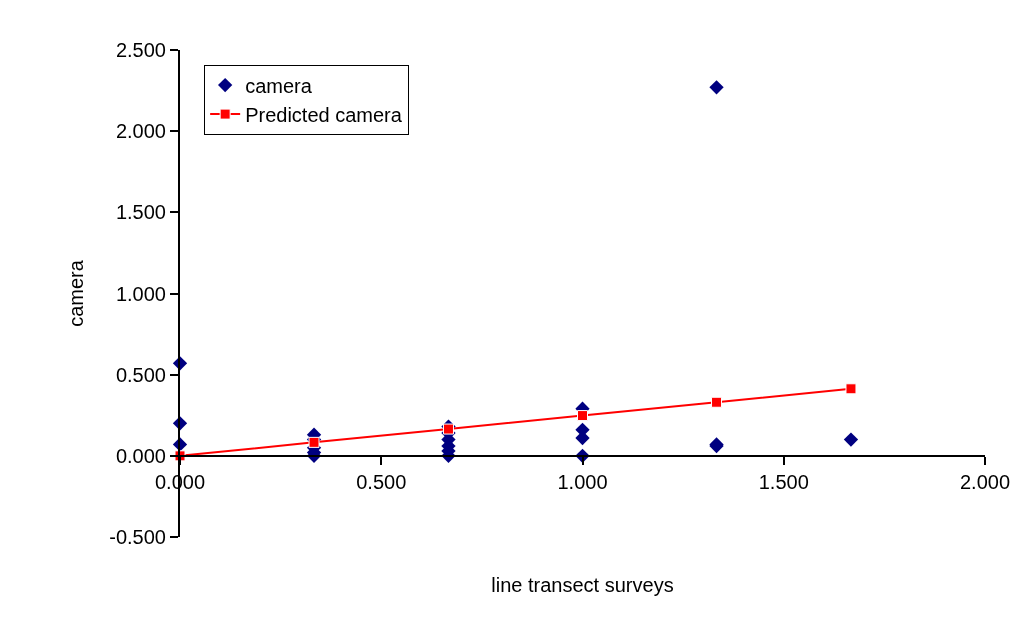 The height and width of the screenshot is (627, 1030). What do you see at coordinates (582, 481) in the screenshot?
I see `x-tick-label: 1.000` at bounding box center [582, 481].